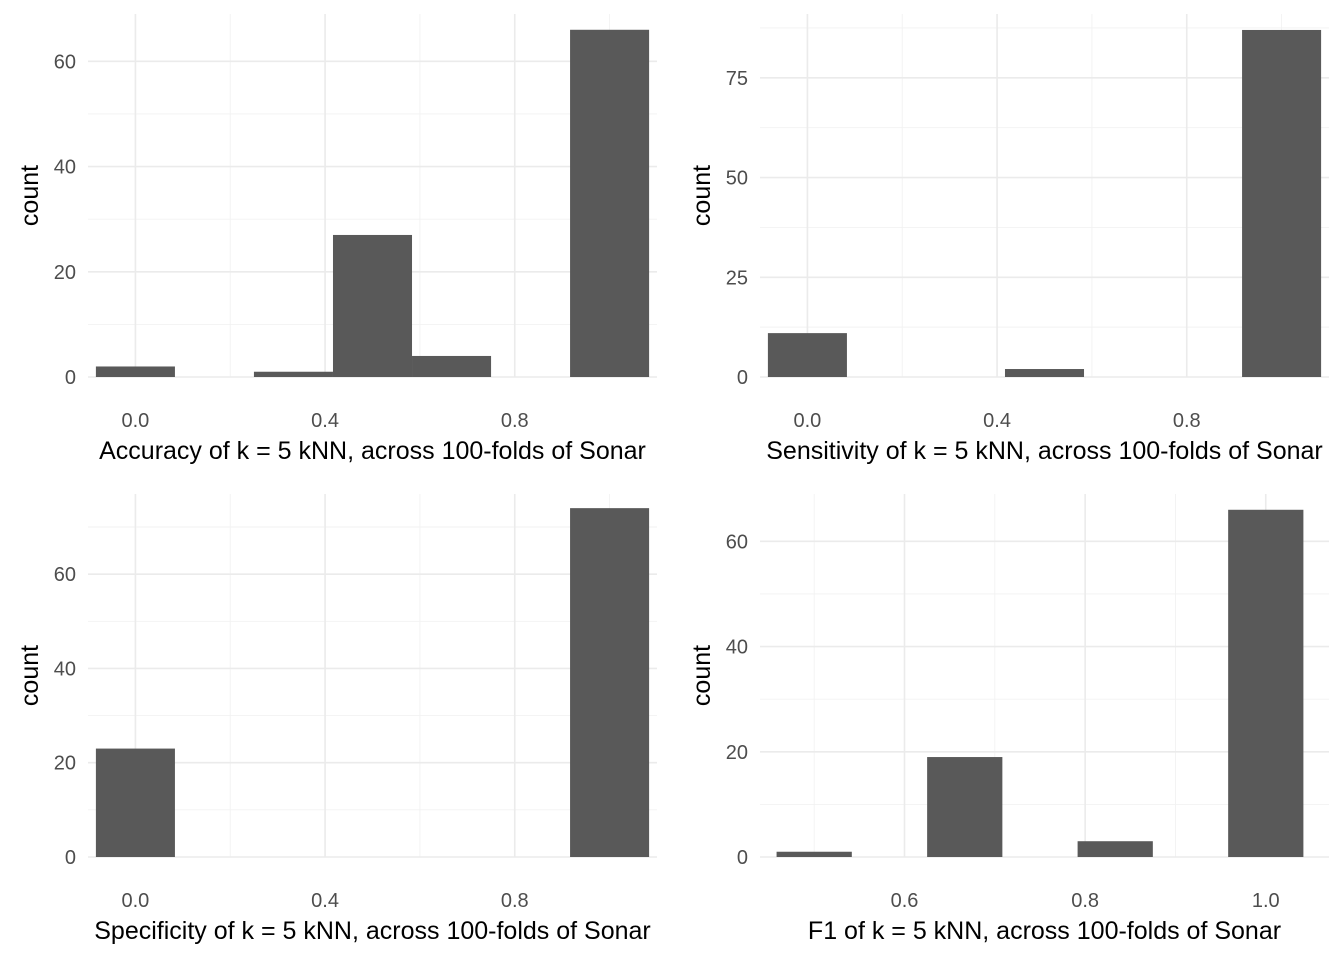 The image size is (1344, 960). I want to click on accuracy-y-tick-label: 60, so click(65, 62).